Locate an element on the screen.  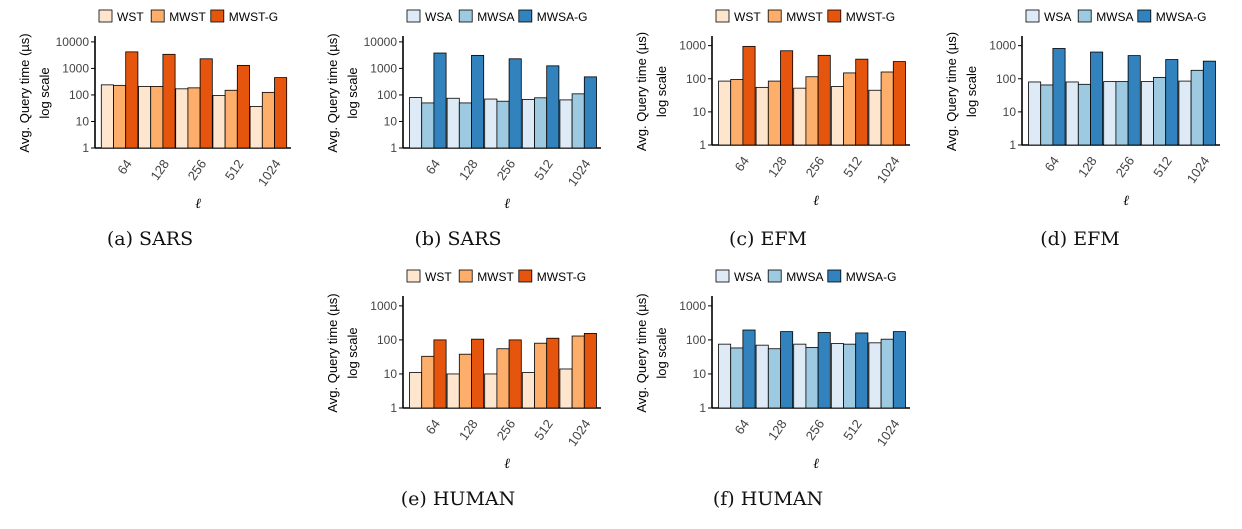
legend-label: MWSA-G is located at coordinates (1181, 17).